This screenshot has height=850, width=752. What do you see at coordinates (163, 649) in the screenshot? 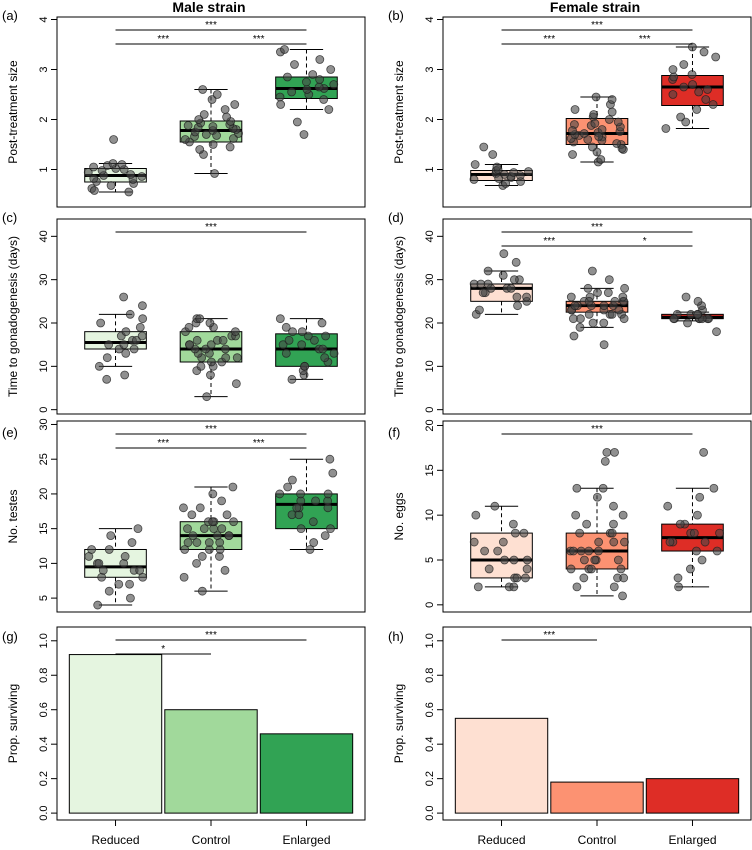
I see `significance-label: *` at bounding box center [163, 649].